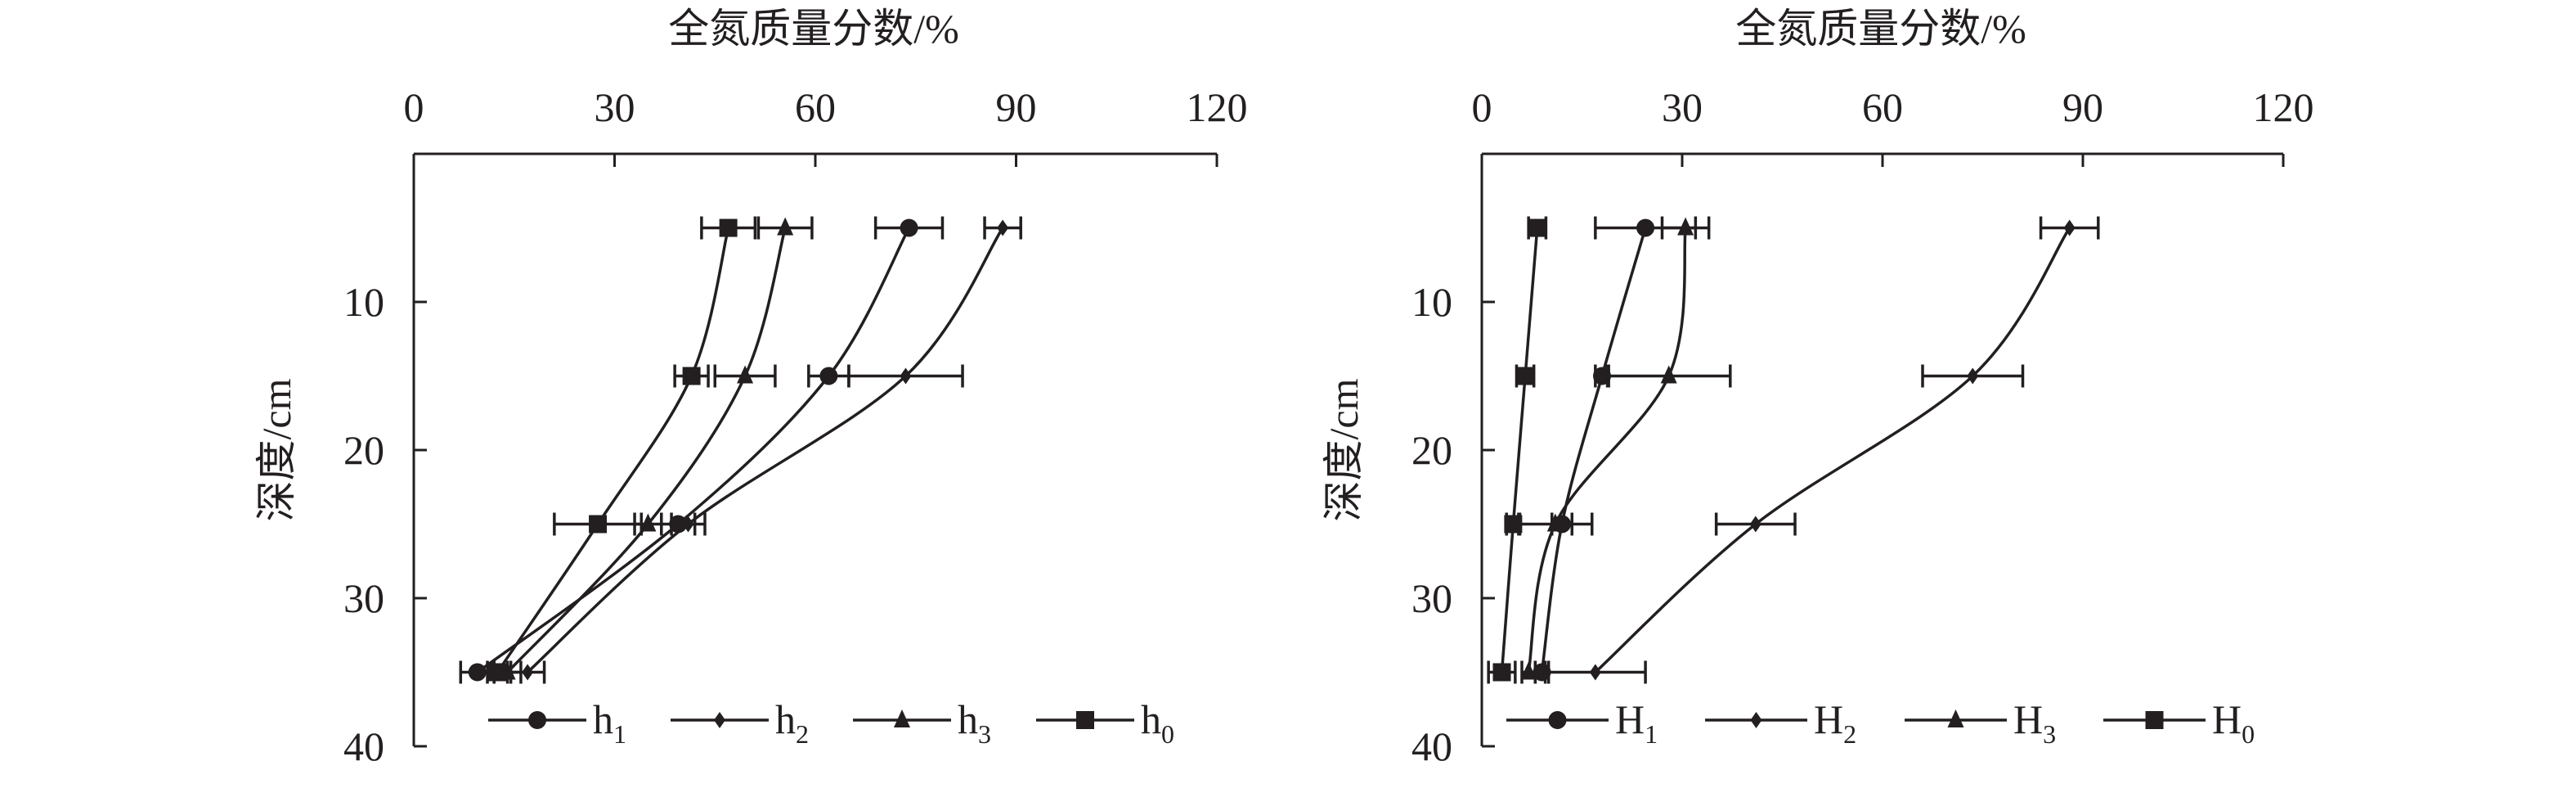 The width and height of the screenshot is (2576, 788). What do you see at coordinates (1636, 722) in the screenshot?
I see `legend-label: H1` at bounding box center [1636, 722].